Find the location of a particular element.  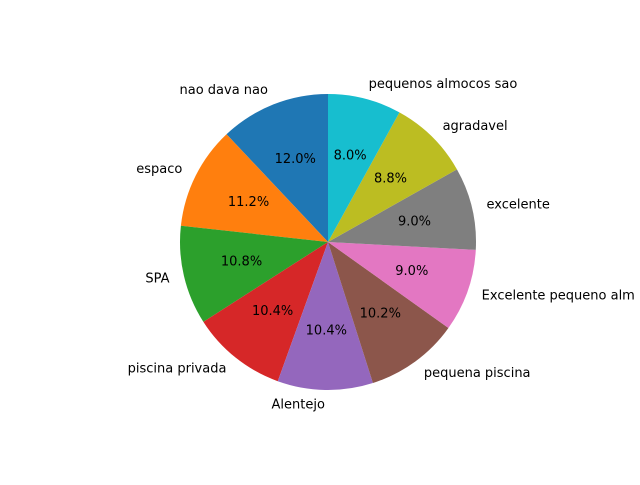

category-label-espaco: espaco is located at coordinates (159, 169).